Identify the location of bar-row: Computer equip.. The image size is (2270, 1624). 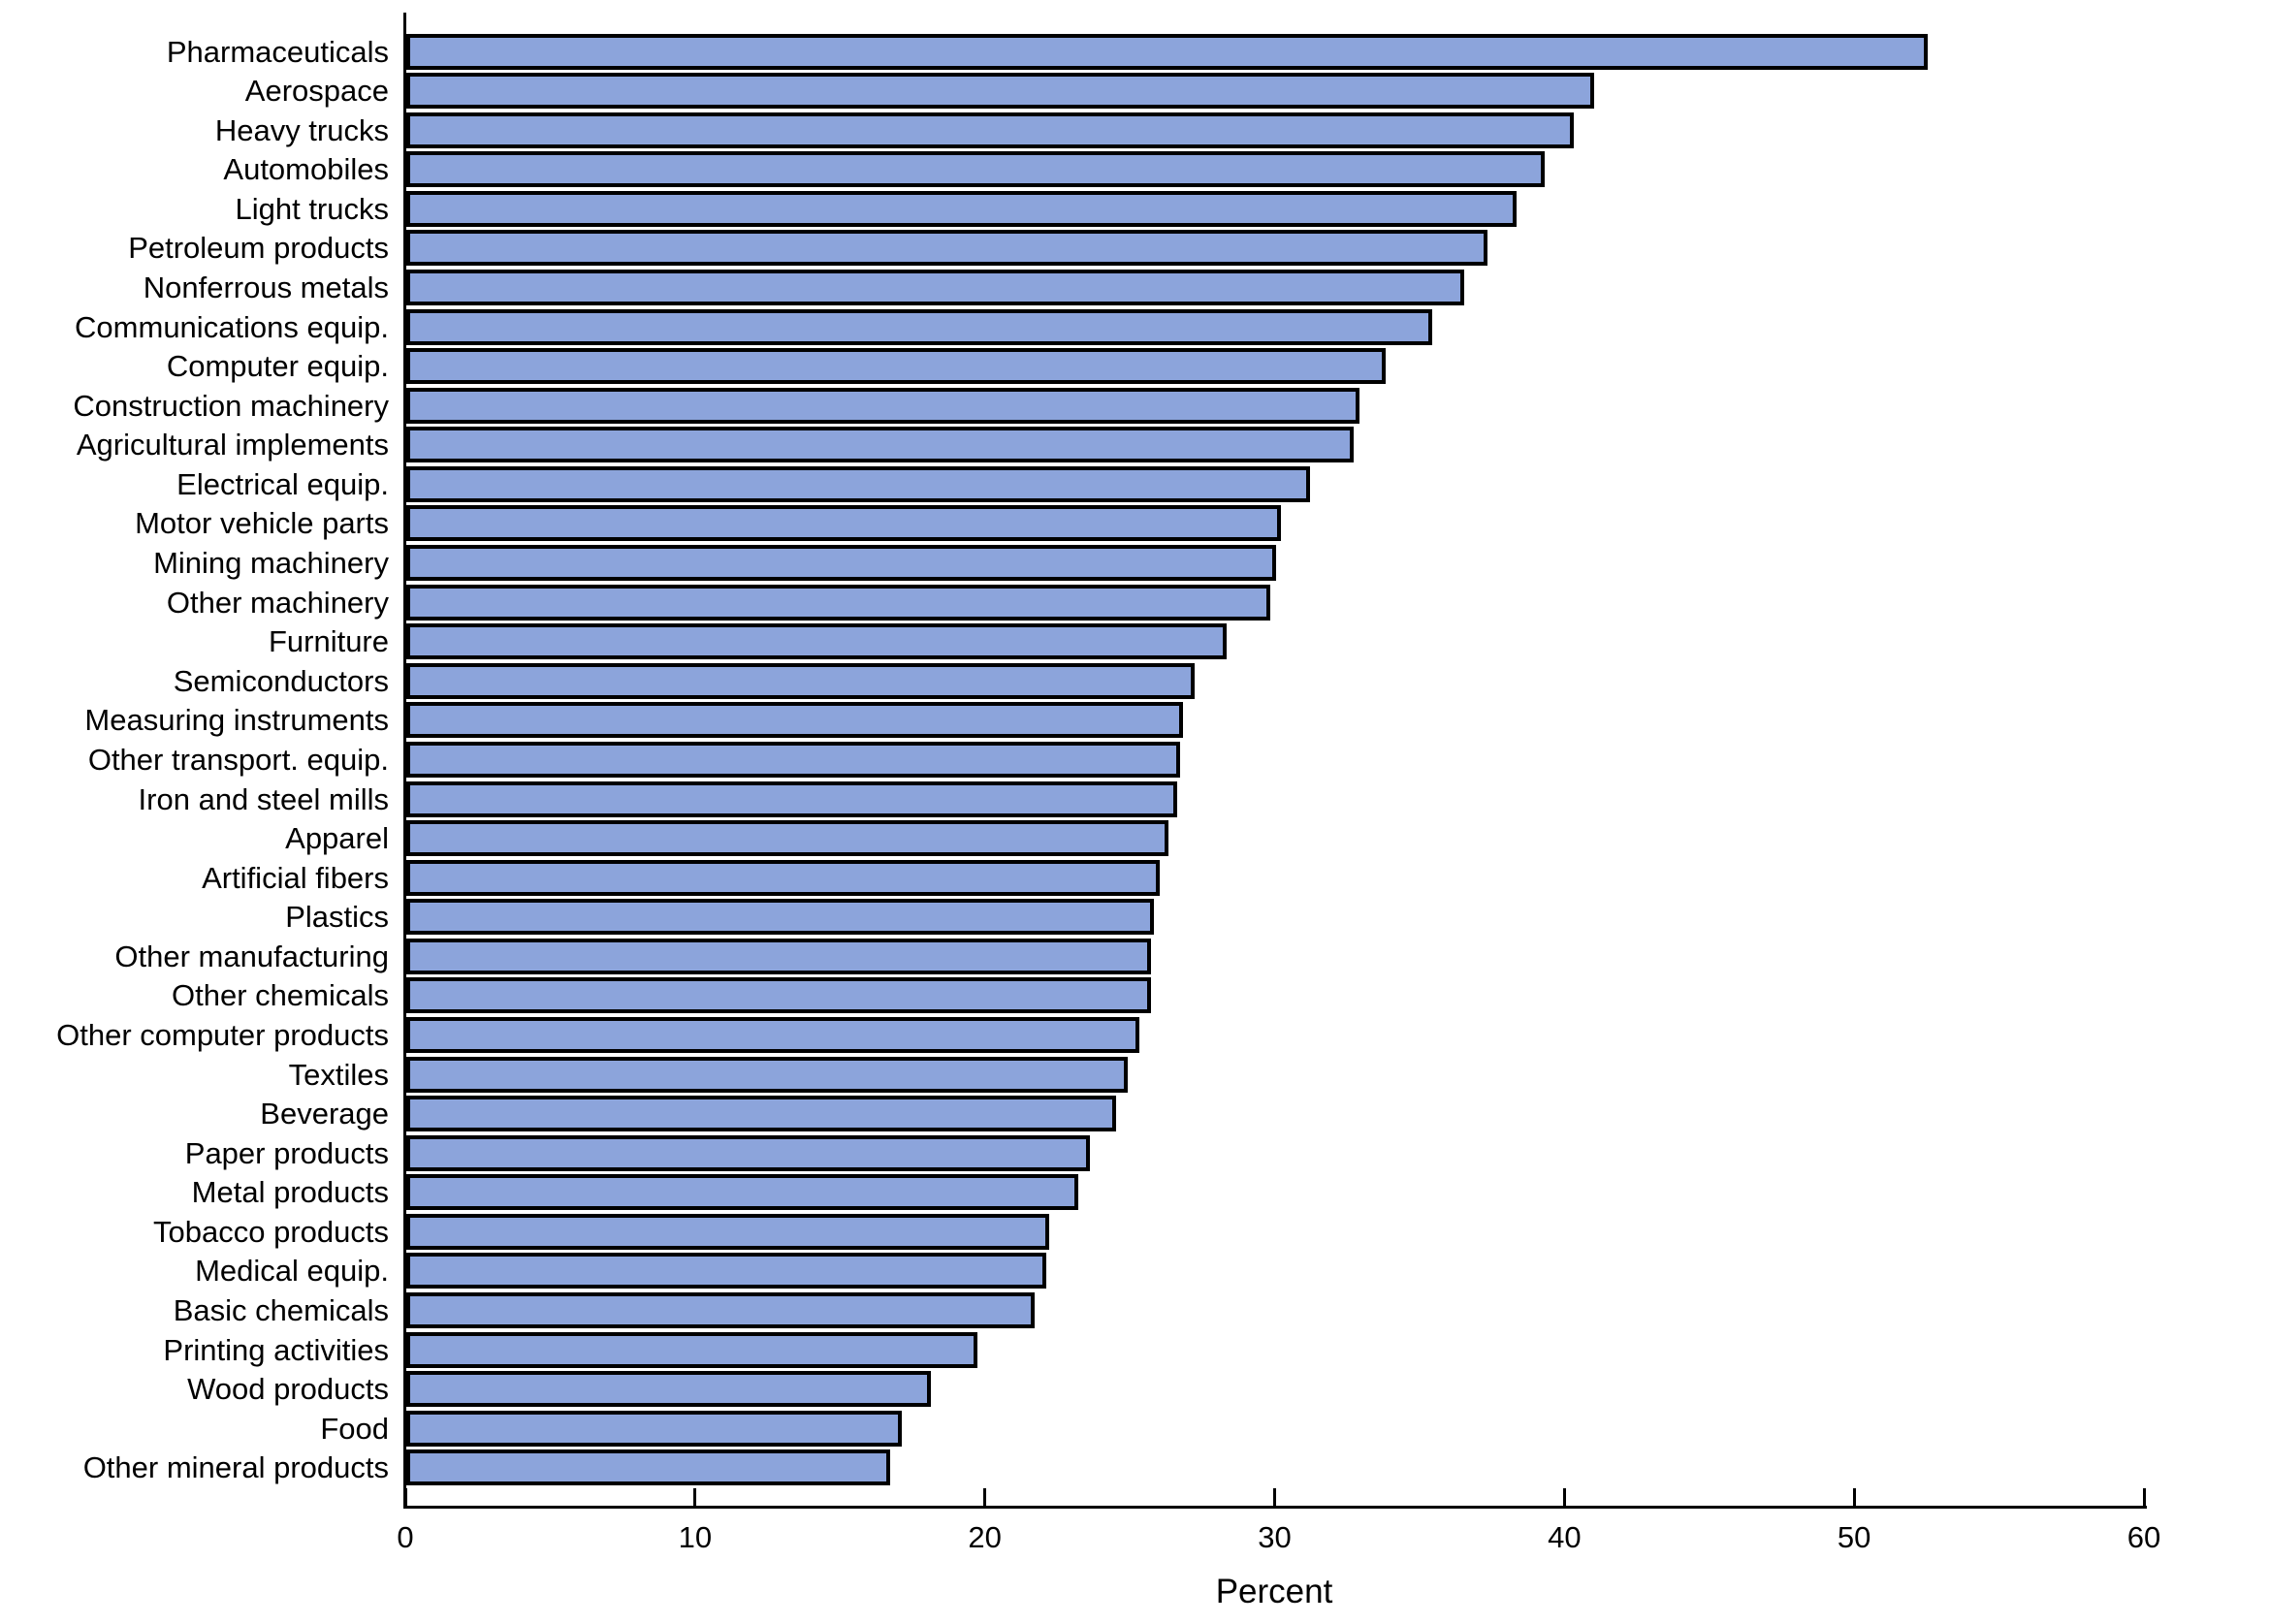
(1135, 366).